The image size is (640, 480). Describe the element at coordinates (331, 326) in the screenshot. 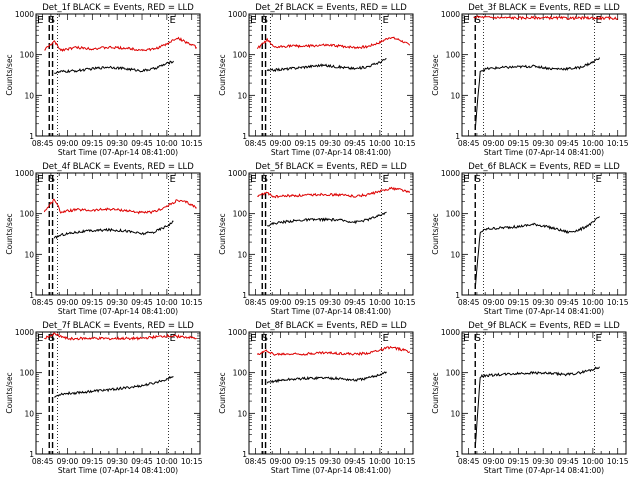

I see `panel-title: Det_8f BLACK = Events, RED = LLD` at that location.